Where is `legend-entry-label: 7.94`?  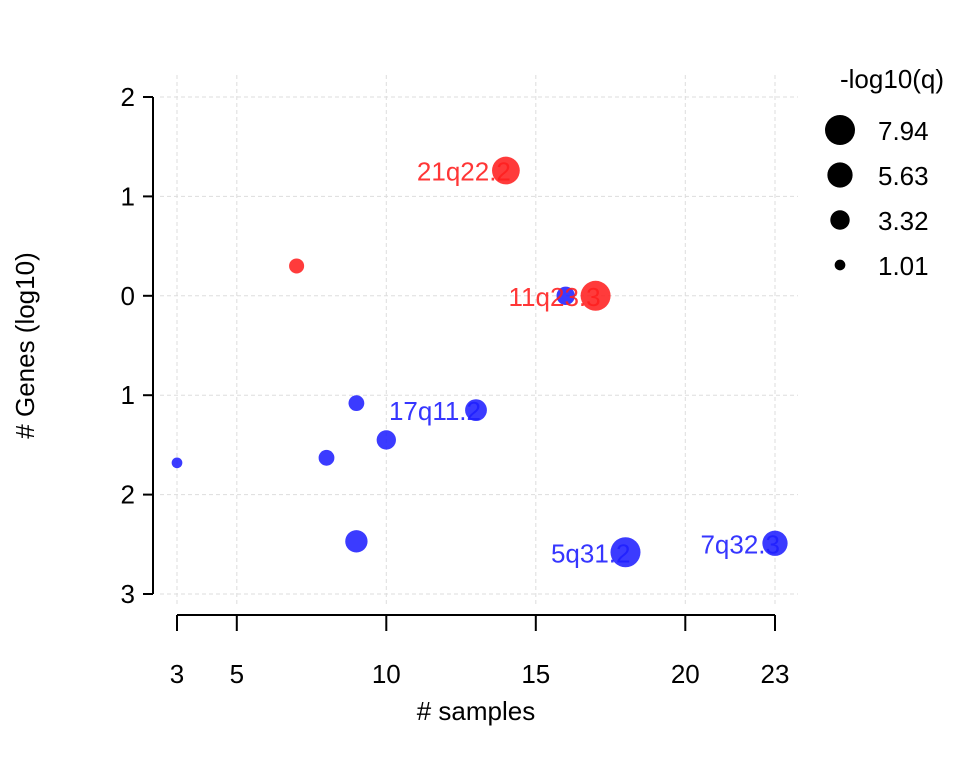 legend-entry-label: 7.94 is located at coordinates (903, 131).